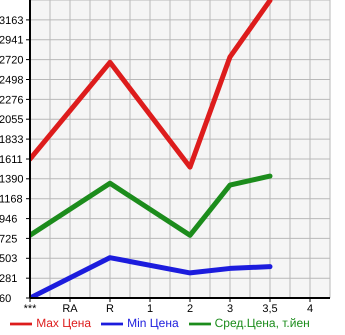 The image size is (345, 335). I want to click on x-tick-label: 3,5, so click(270, 308).